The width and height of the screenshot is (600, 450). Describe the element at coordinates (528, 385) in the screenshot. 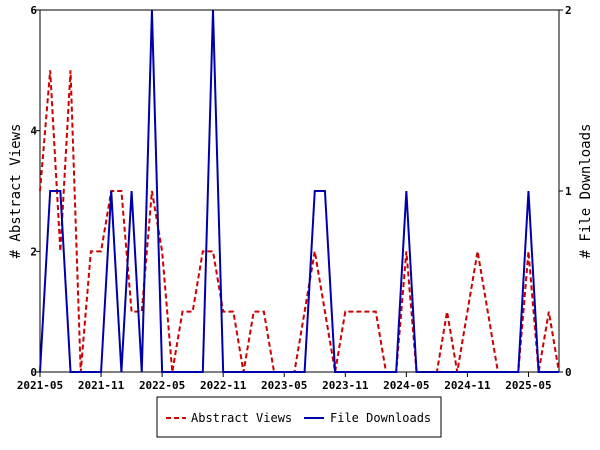

I see `x-tick-label: 2025-05` at that location.